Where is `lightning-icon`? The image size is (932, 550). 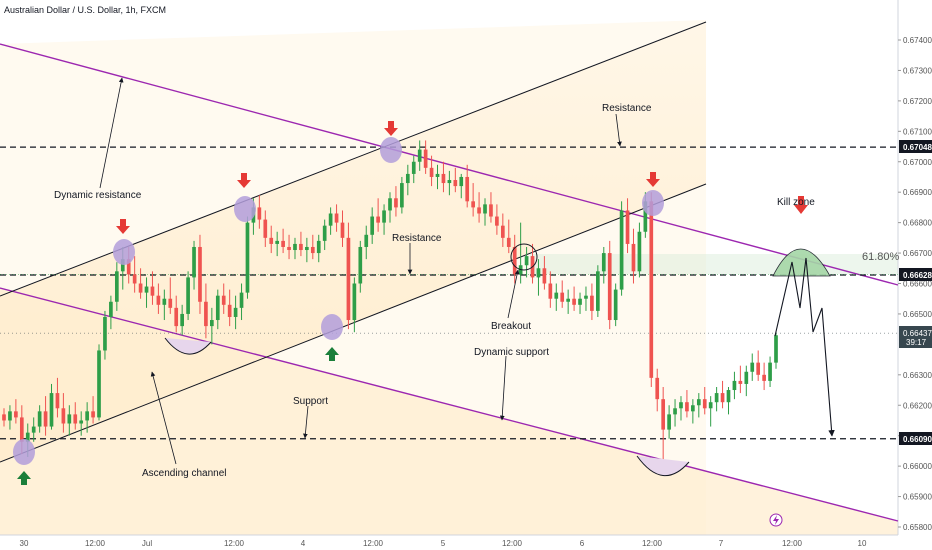 lightning-icon is located at coordinates (776, 520).